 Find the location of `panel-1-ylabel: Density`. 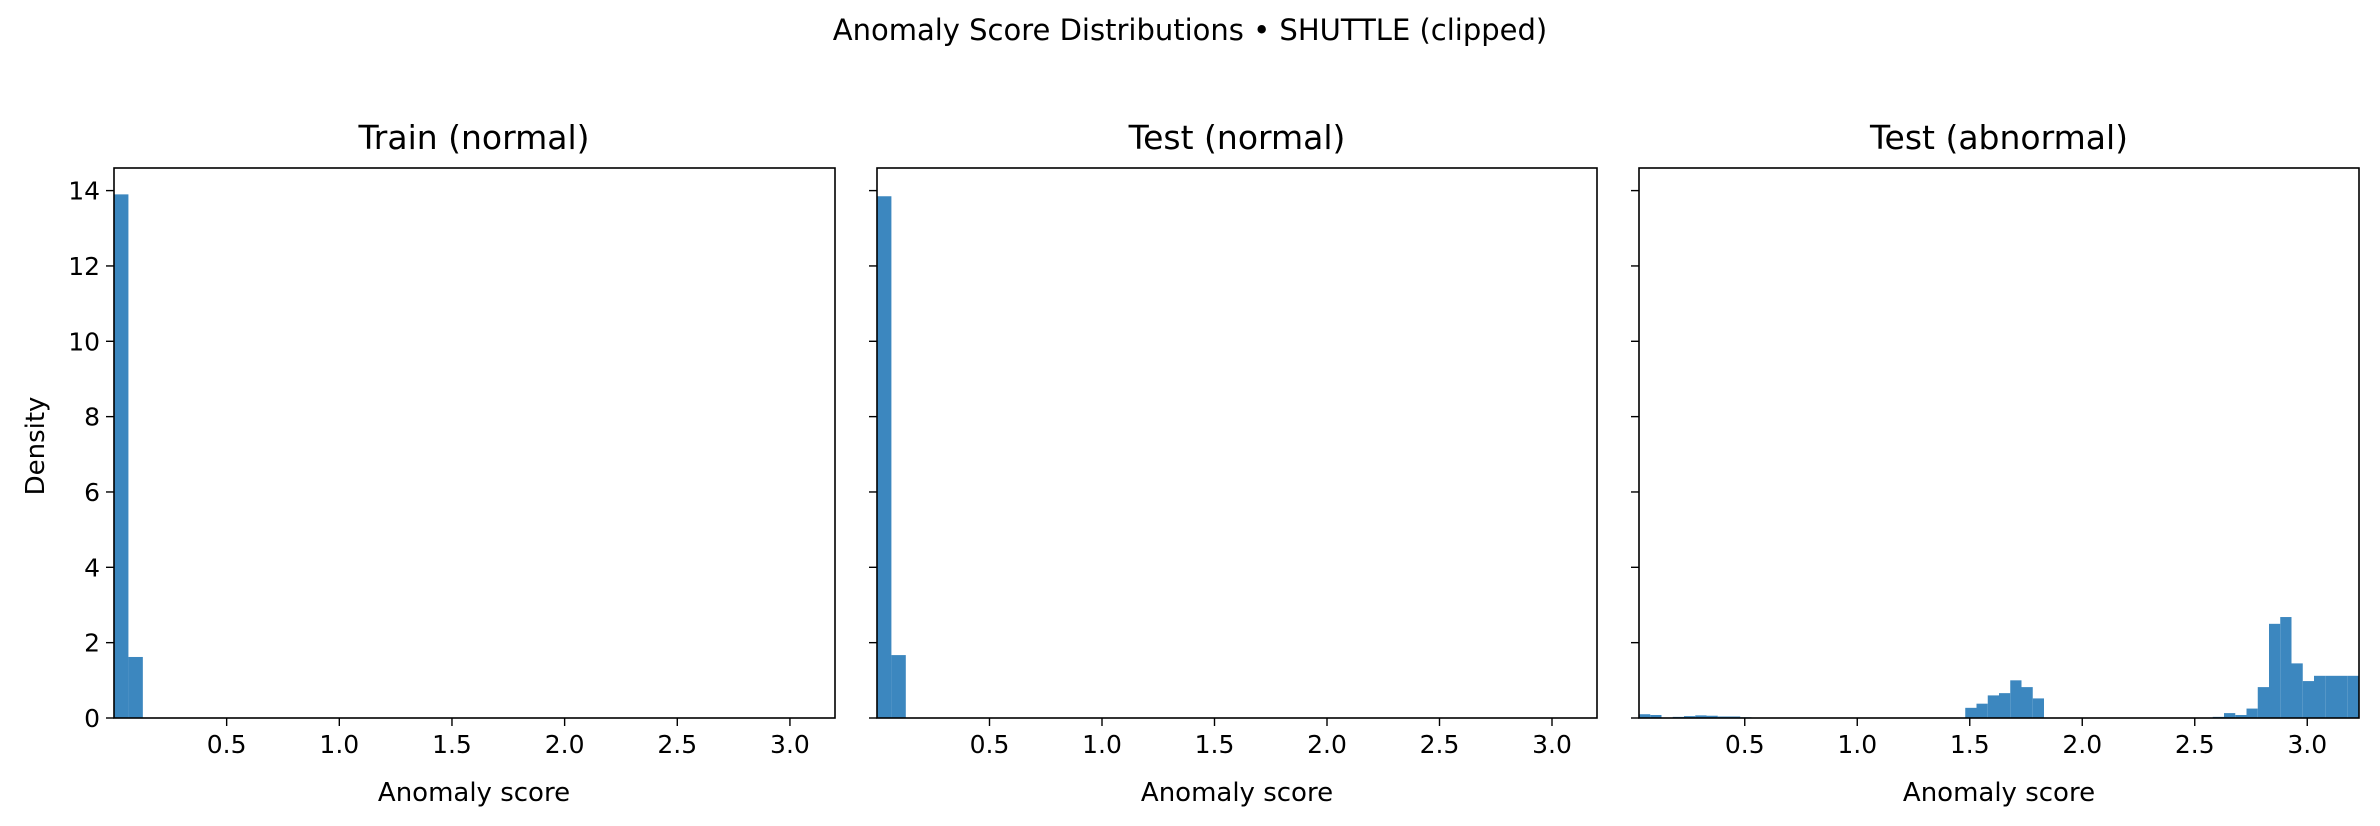

panel-1-ylabel: Density is located at coordinates (36, 446).